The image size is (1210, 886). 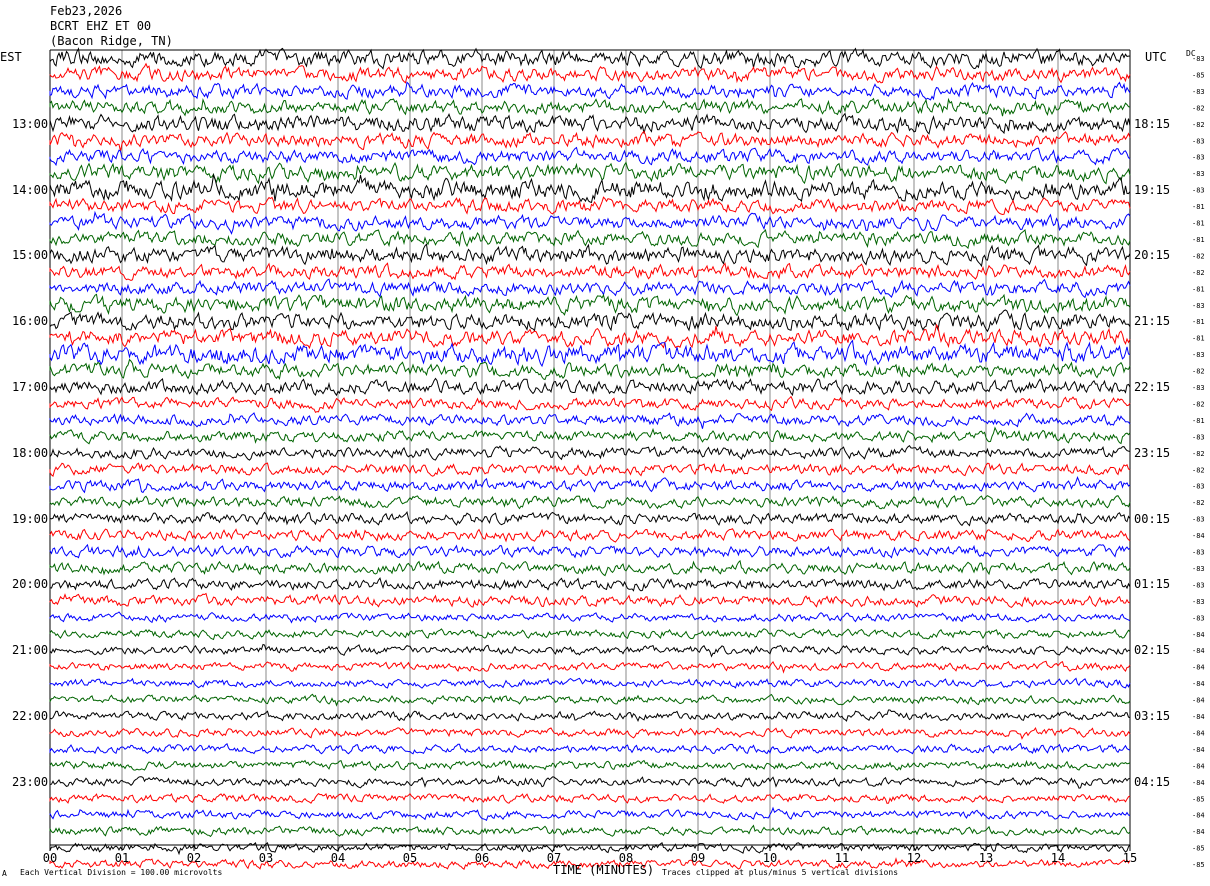 What do you see at coordinates (122, 858) in the screenshot?
I see `x-tick-label-01: 01` at bounding box center [122, 858].